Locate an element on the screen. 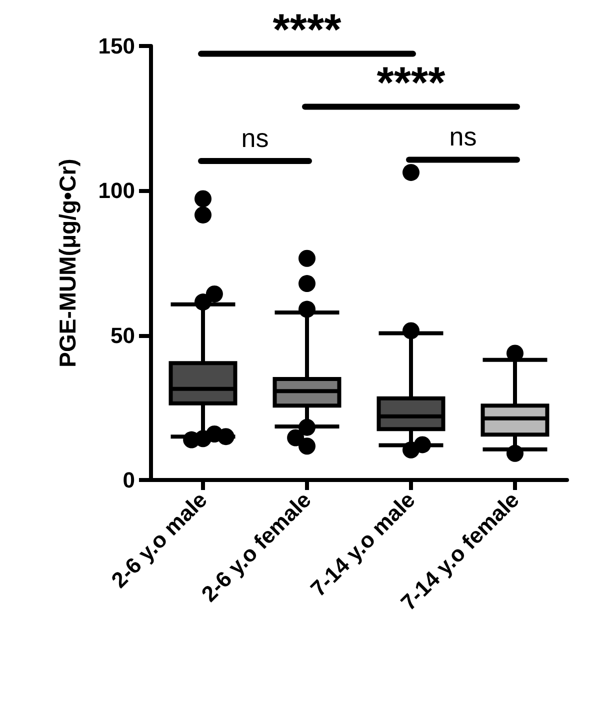  y-tick-label: 0 is located at coordinates (128, 480).